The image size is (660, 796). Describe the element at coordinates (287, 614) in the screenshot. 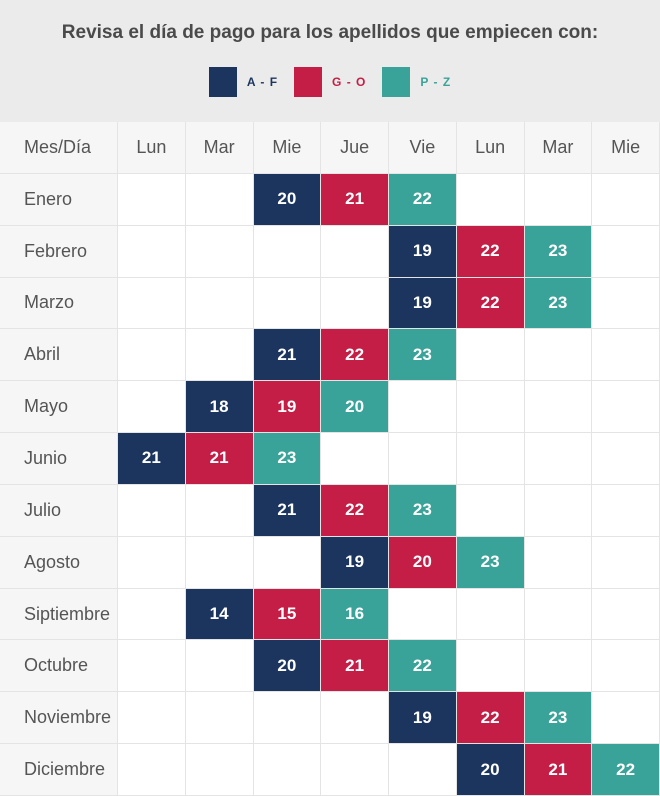

I see `payment-day-g-o: 15` at that location.